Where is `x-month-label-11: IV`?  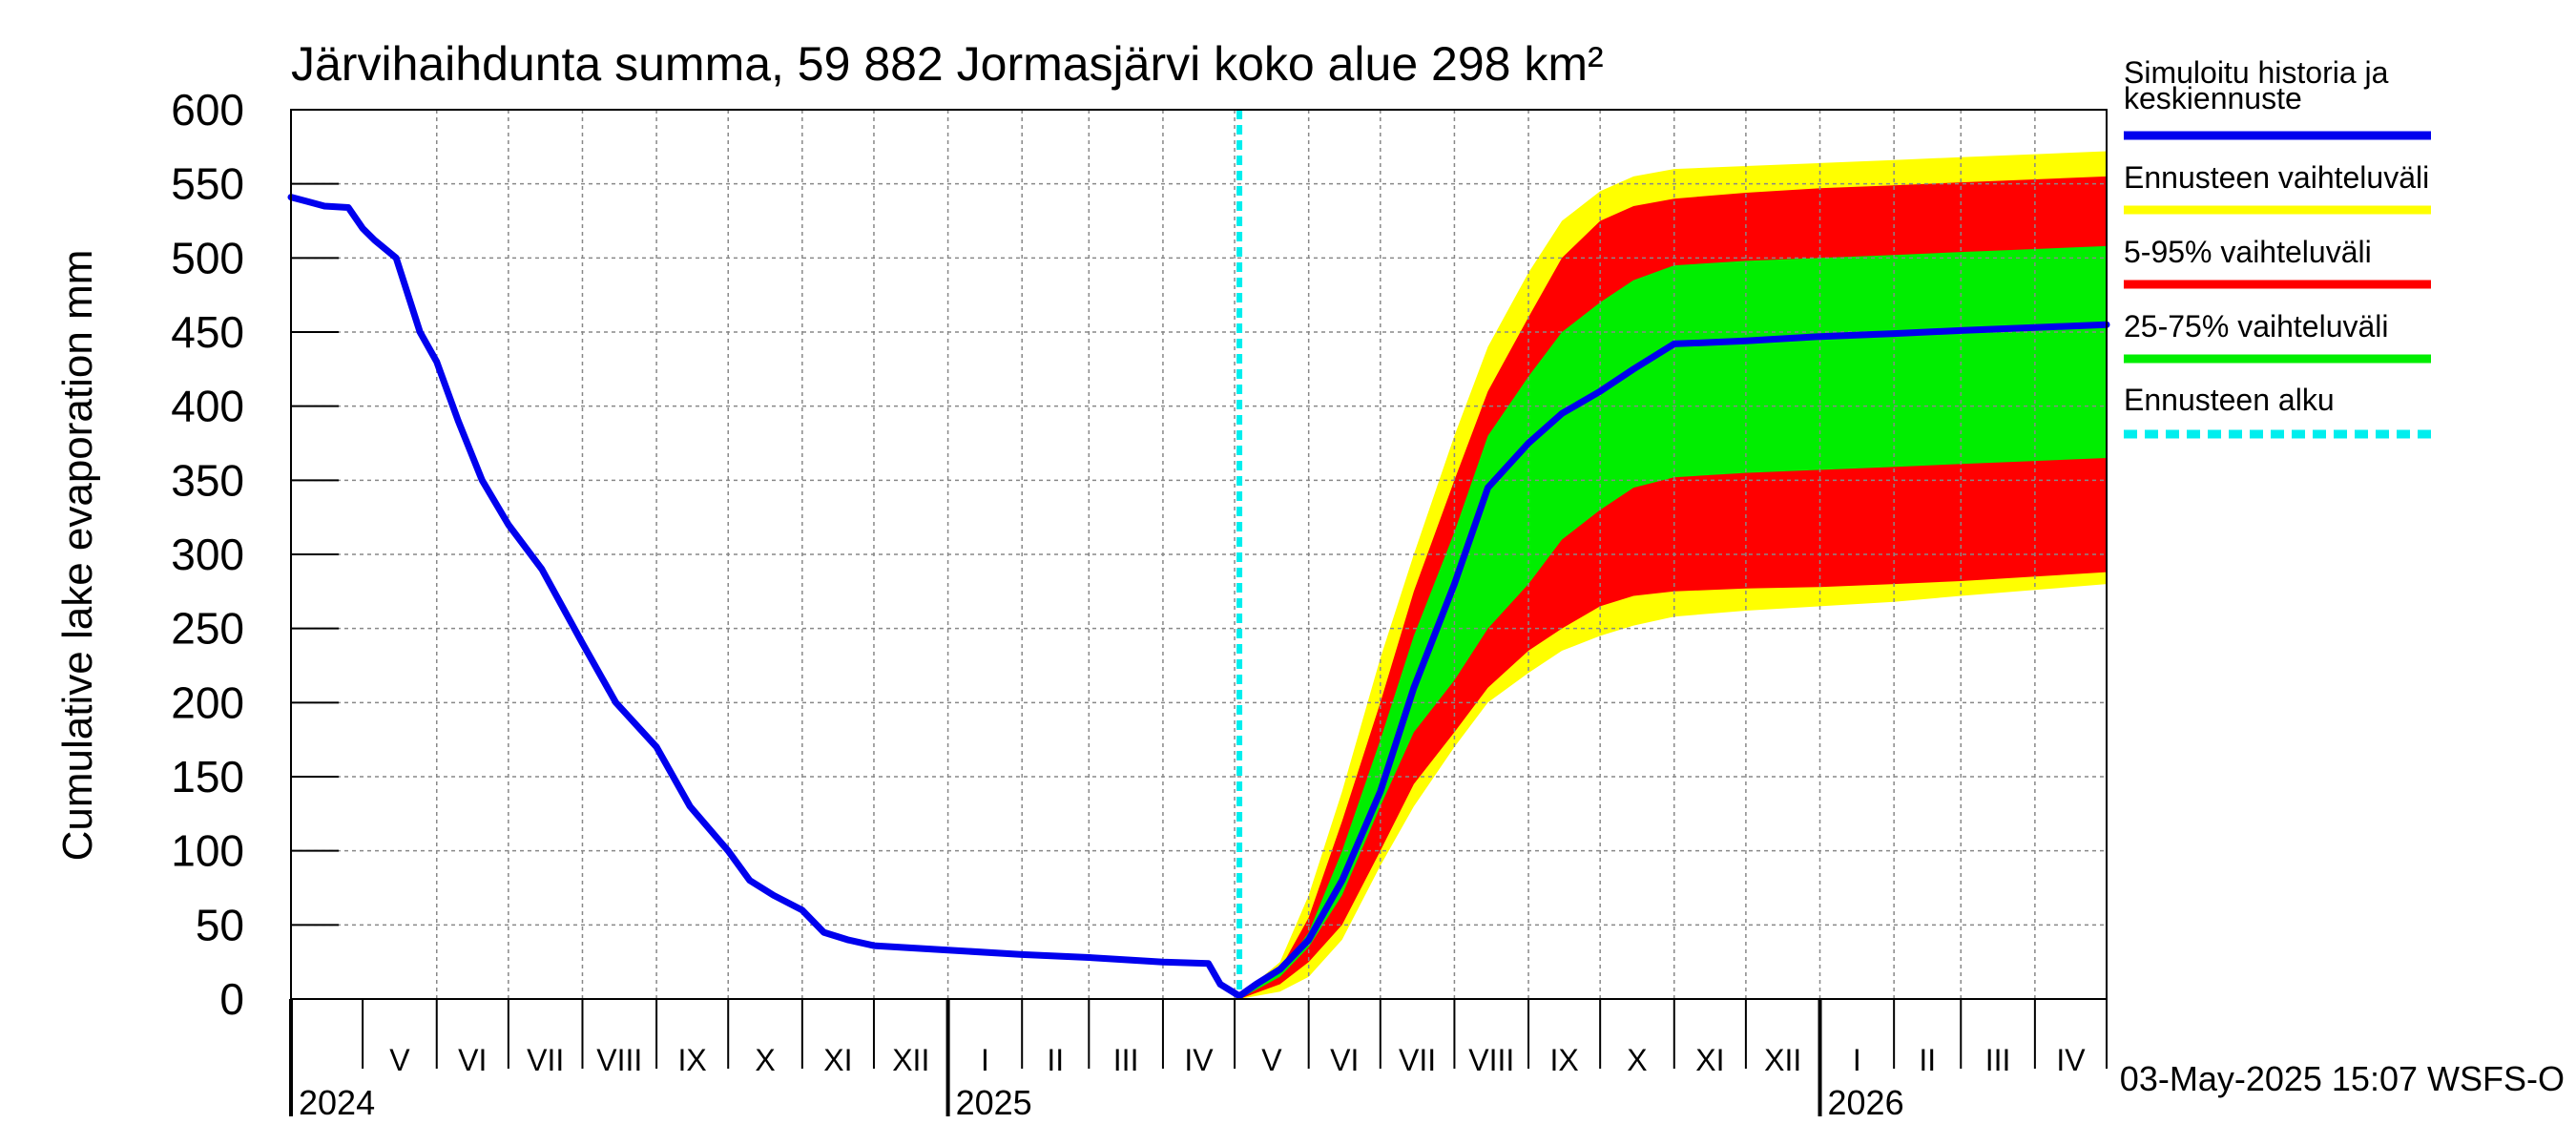
x-month-label-11: IV is located at coordinates (1199, 1060).